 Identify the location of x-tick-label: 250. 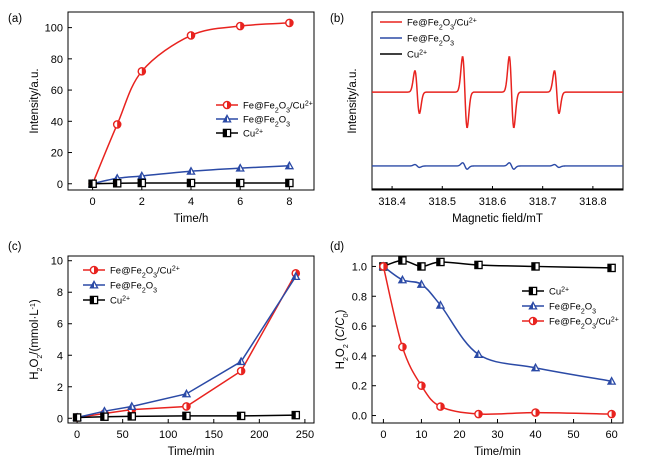
(305, 435).